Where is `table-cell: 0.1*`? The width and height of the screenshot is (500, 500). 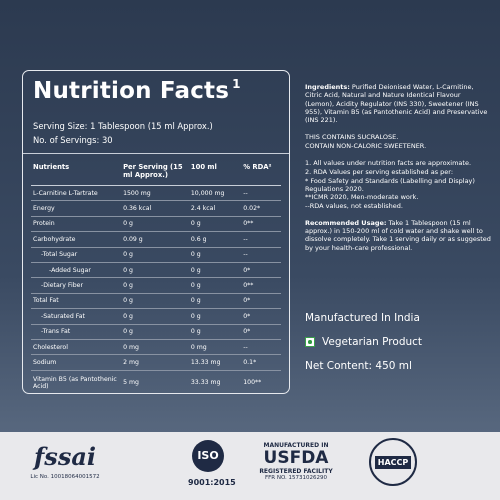
table-cell: 0.1* is located at coordinates (261, 362).